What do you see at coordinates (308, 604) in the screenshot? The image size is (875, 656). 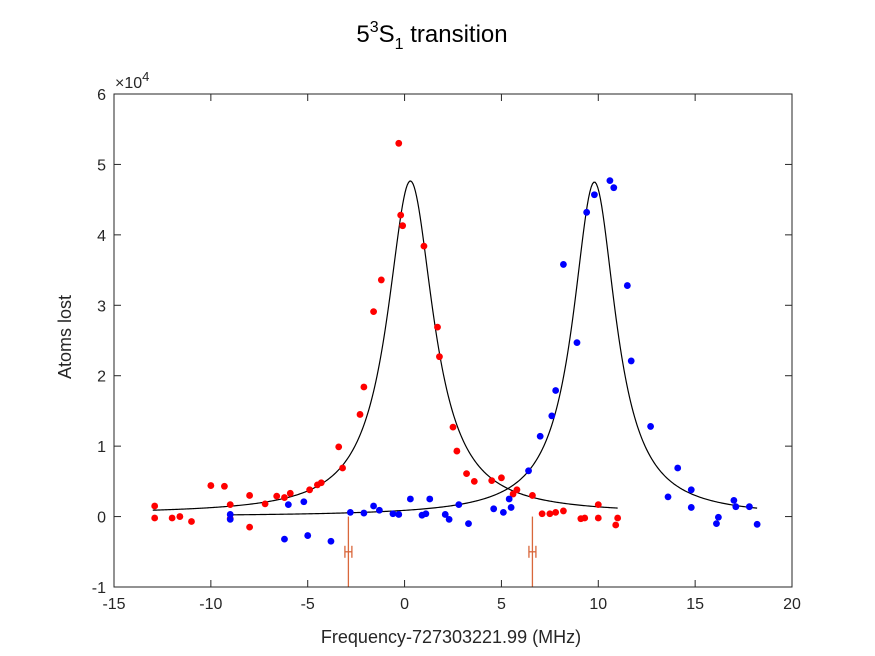 I see `x-tick-label: -5` at bounding box center [308, 604].